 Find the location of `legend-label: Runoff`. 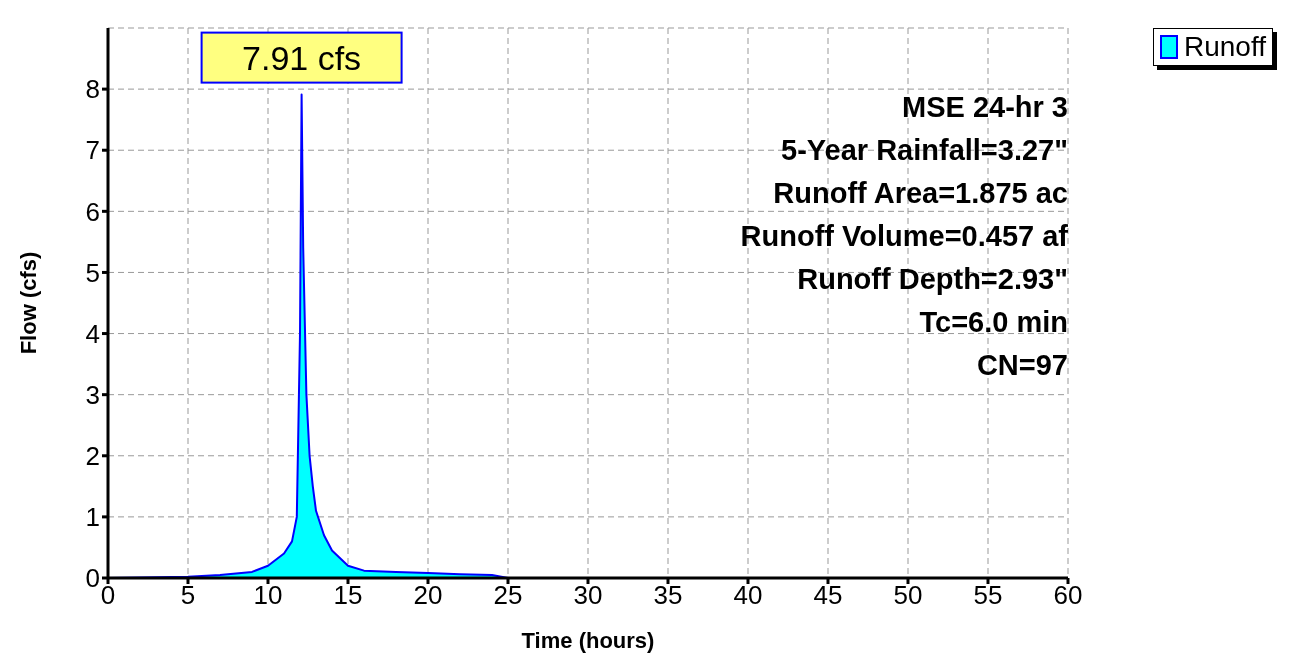

legend-label: Runoff is located at coordinates (1225, 47).